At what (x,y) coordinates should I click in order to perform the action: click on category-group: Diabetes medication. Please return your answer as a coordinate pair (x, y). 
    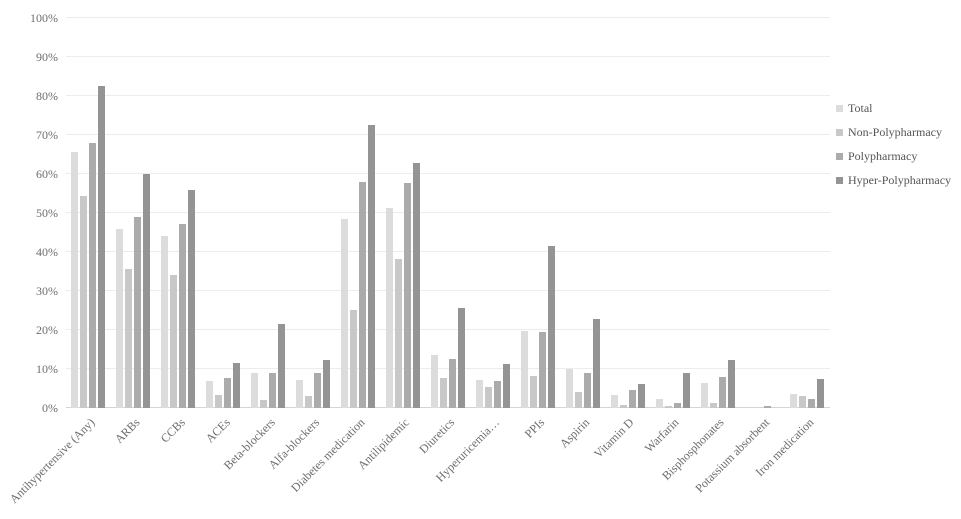
    Looking at the image, I should click on (334, 256).